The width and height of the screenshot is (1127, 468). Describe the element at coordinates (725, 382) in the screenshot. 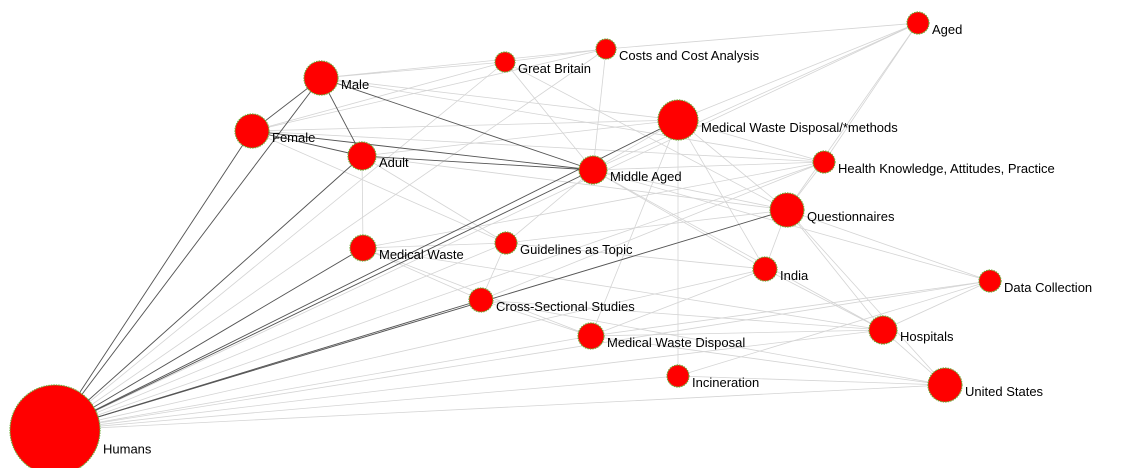

I see `node-label: Incineration` at that location.